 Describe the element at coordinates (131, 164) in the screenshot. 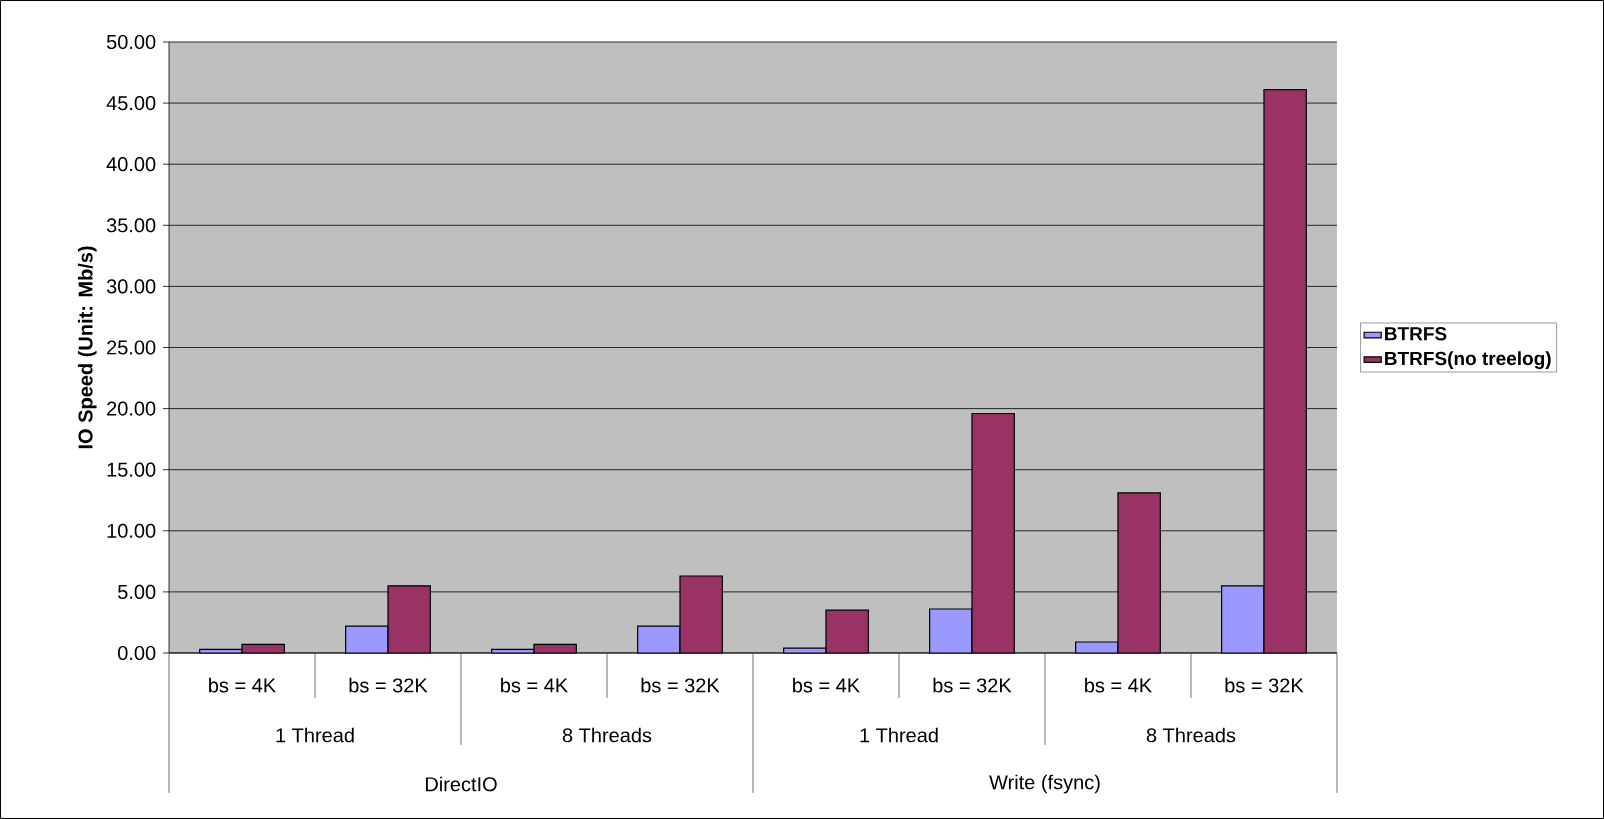

I see `y-tick-label: 40.00` at that location.